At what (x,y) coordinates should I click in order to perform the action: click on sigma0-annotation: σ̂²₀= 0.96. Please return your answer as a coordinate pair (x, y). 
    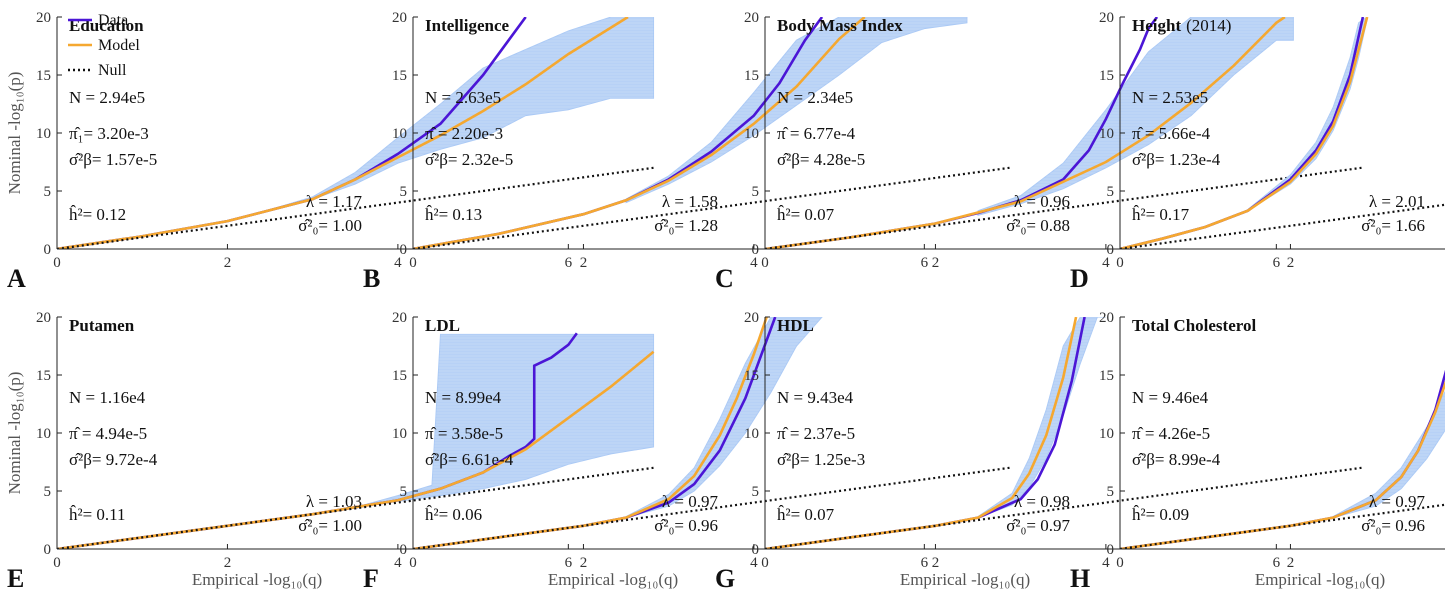
    Looking at the image, I should click on (1393, 525).